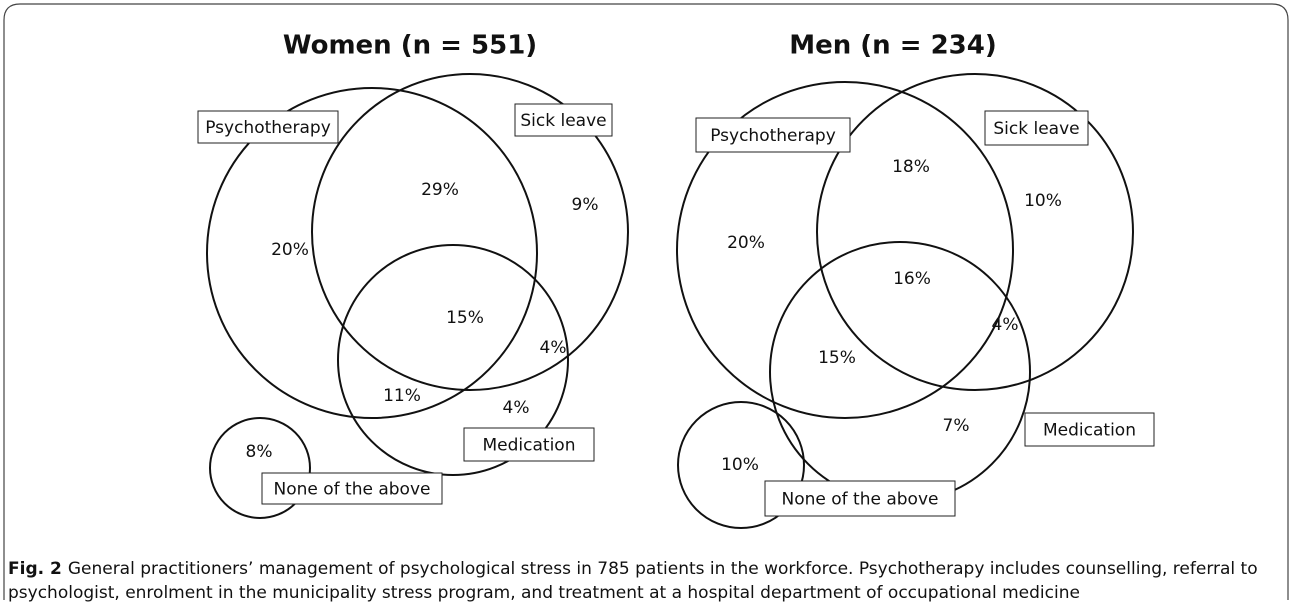 The width and height of the screenshot is (1292, 603). I want to click on panel-title: Women (n = 551), so click(410, 46).